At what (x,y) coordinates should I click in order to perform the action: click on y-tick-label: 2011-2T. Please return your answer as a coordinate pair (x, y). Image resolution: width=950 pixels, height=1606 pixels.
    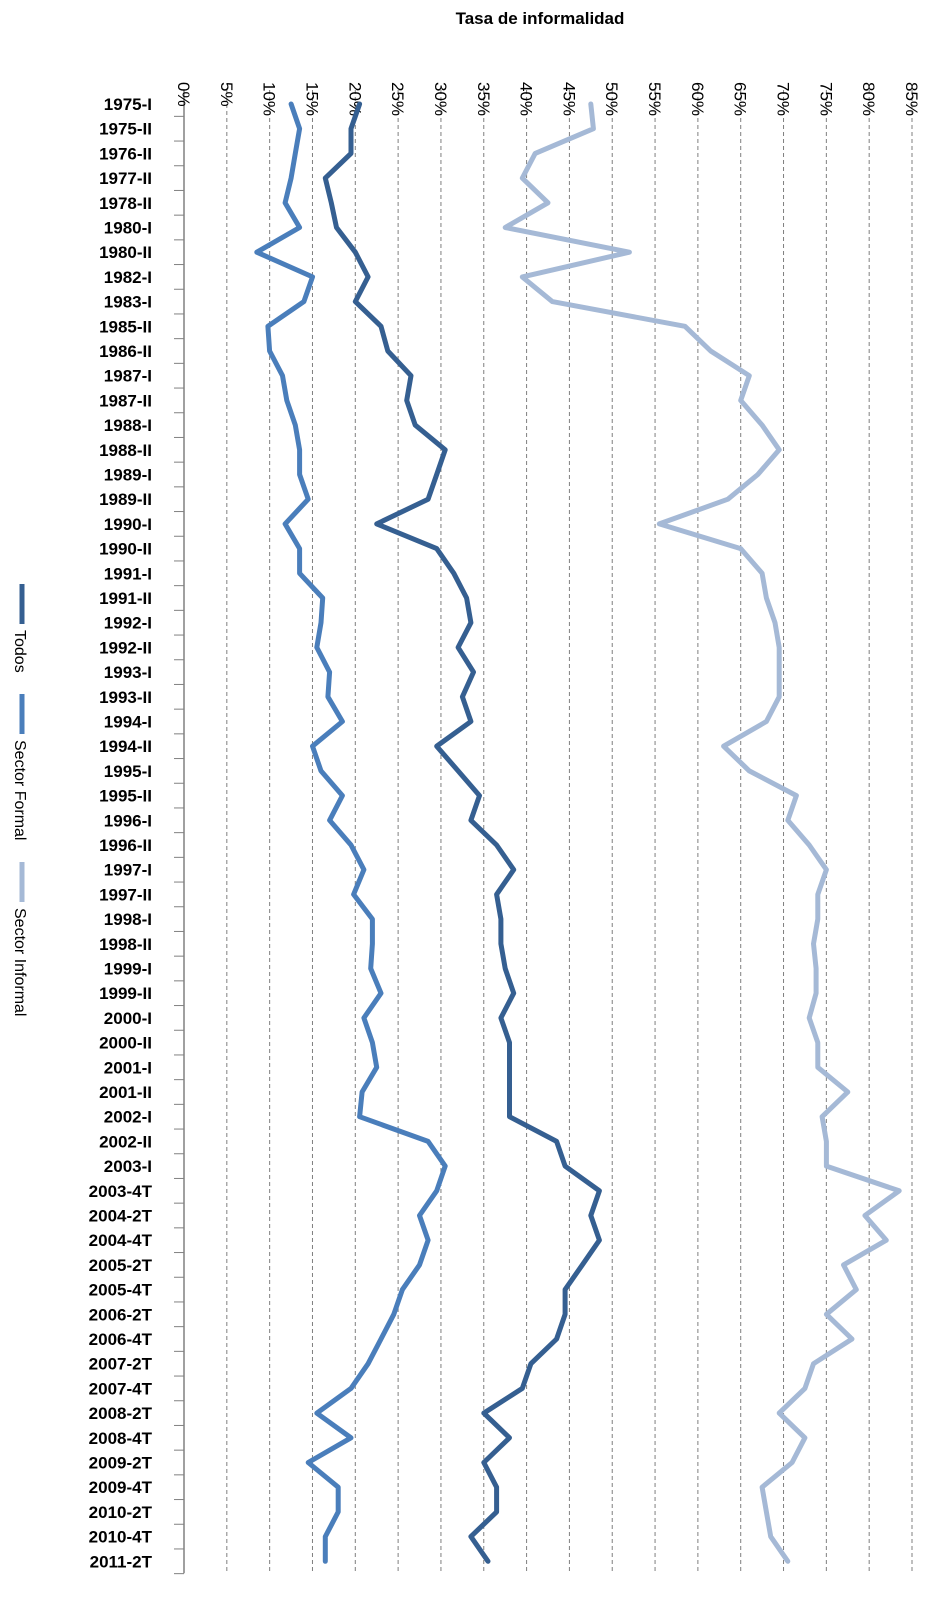
    Looking at the image, I should click on (121, 1561).